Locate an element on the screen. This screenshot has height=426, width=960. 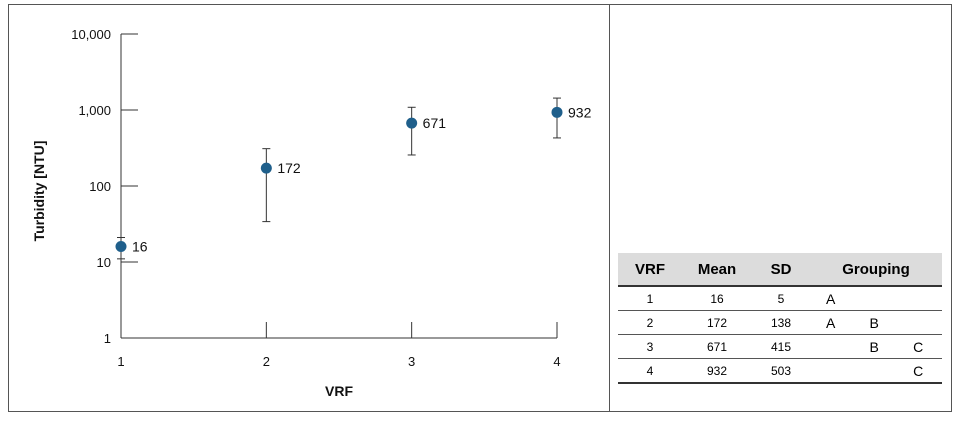
data-label: 671 is located at coordinates (435, 123).